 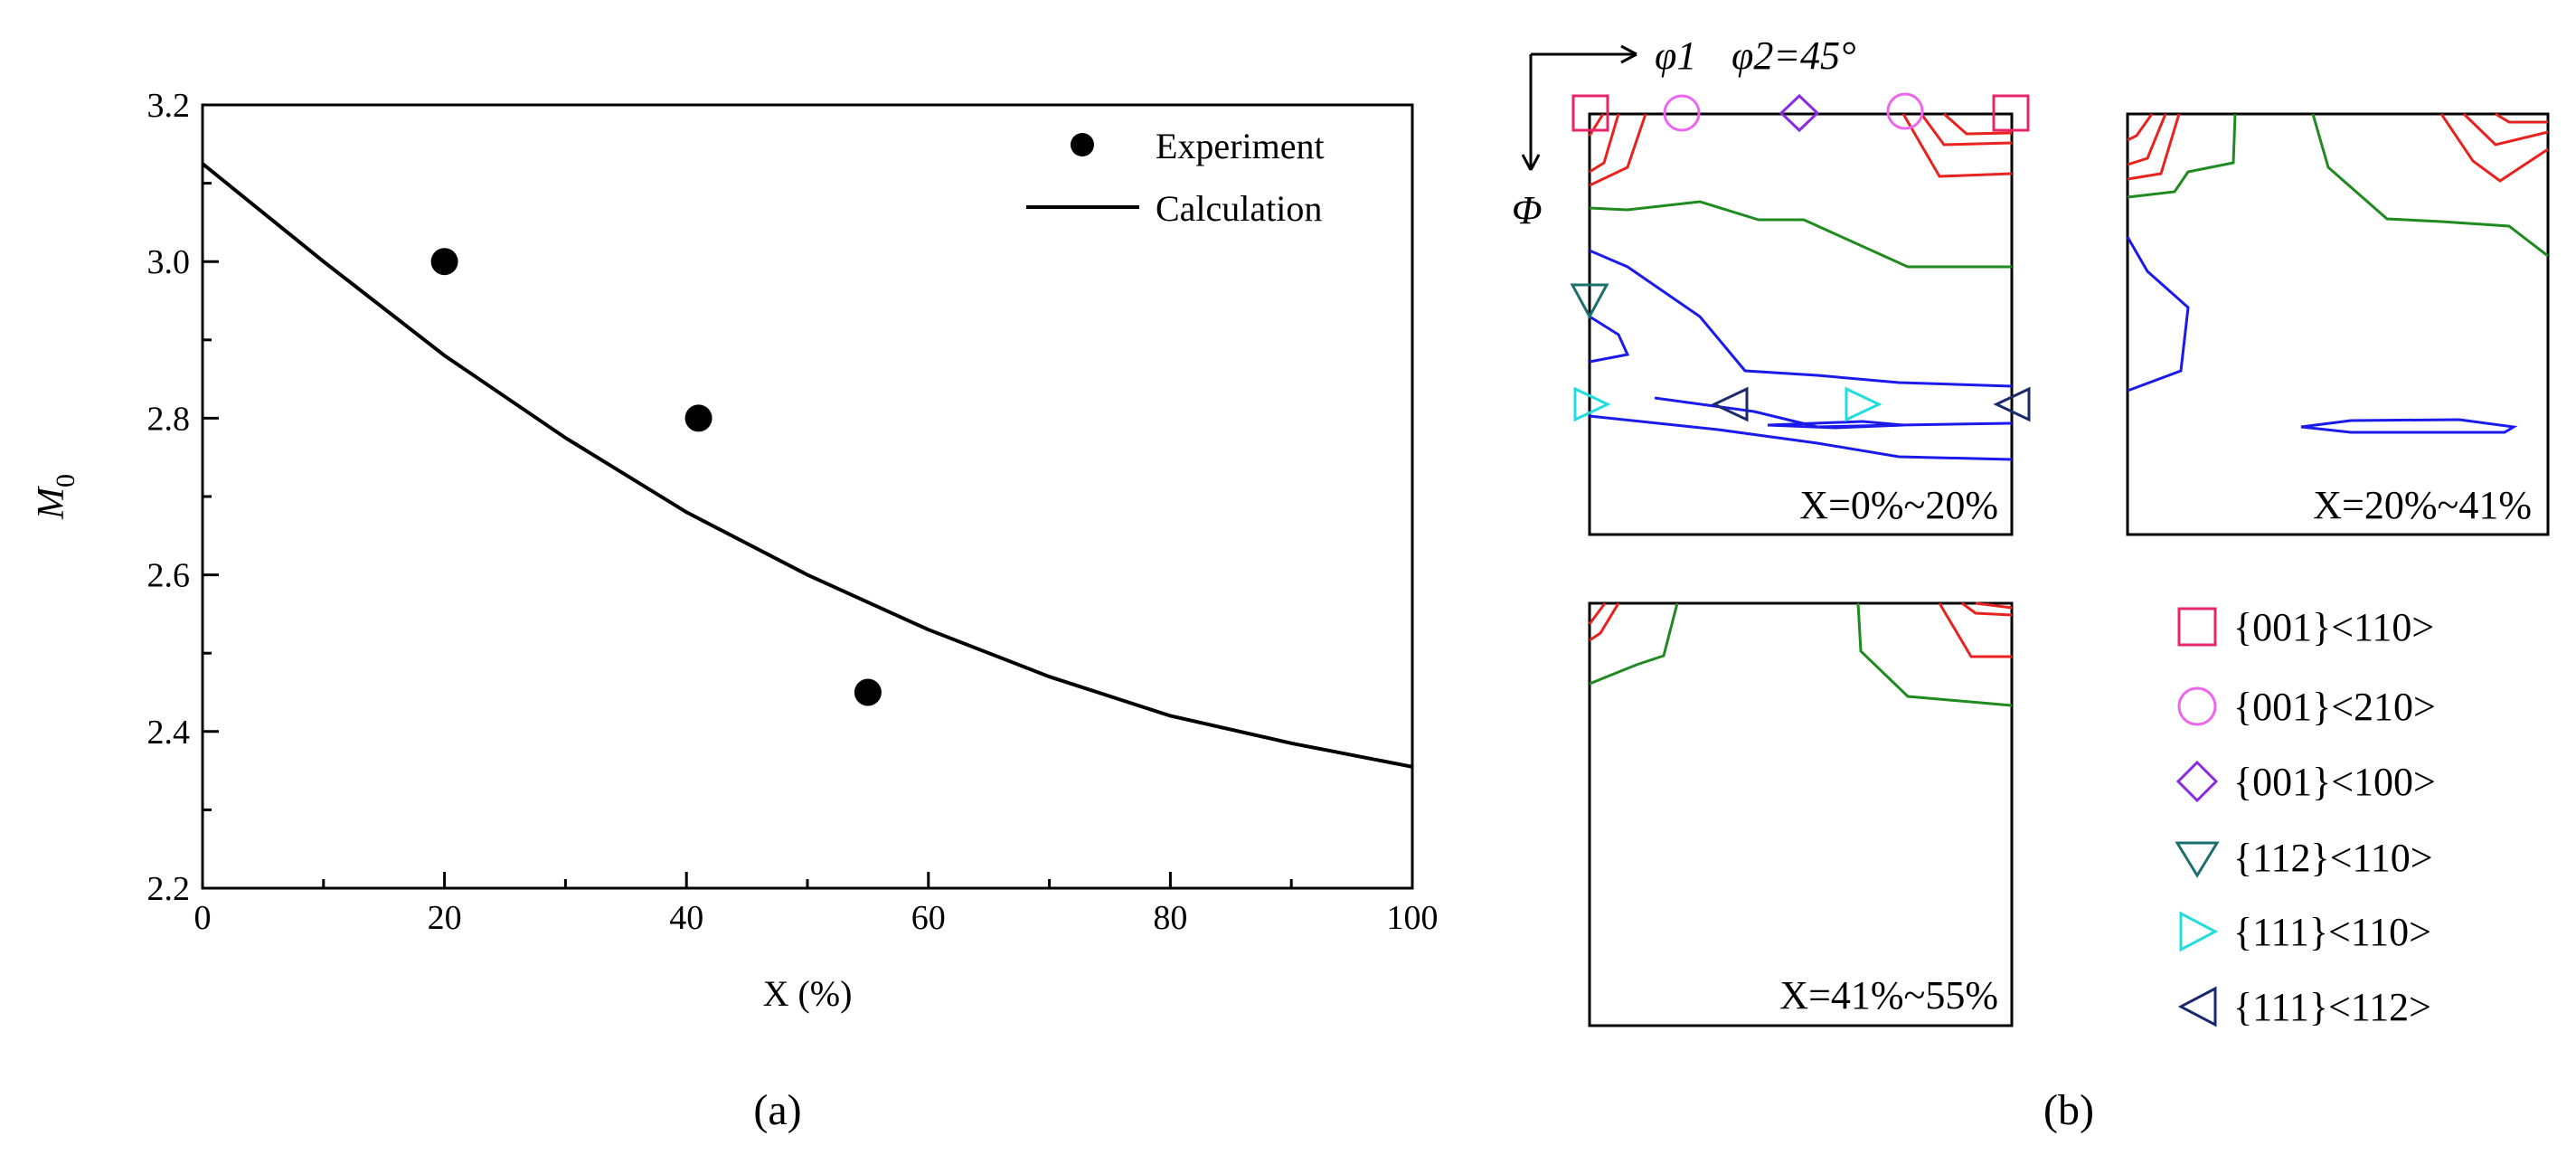 I want to click on section-label: φ2=45°, so click(x=1793, y=56).